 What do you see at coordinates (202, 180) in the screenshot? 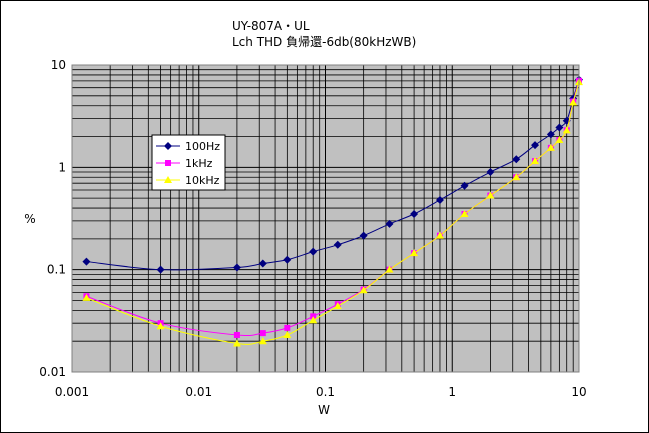
I see `legend-label: 10kHz` at bounding box center [202, 180].